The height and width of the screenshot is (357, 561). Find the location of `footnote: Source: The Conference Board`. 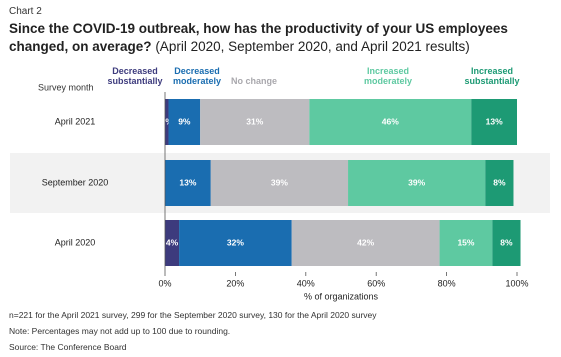

footnote: Source: The Conference Board is located at coordinates (68, 347).